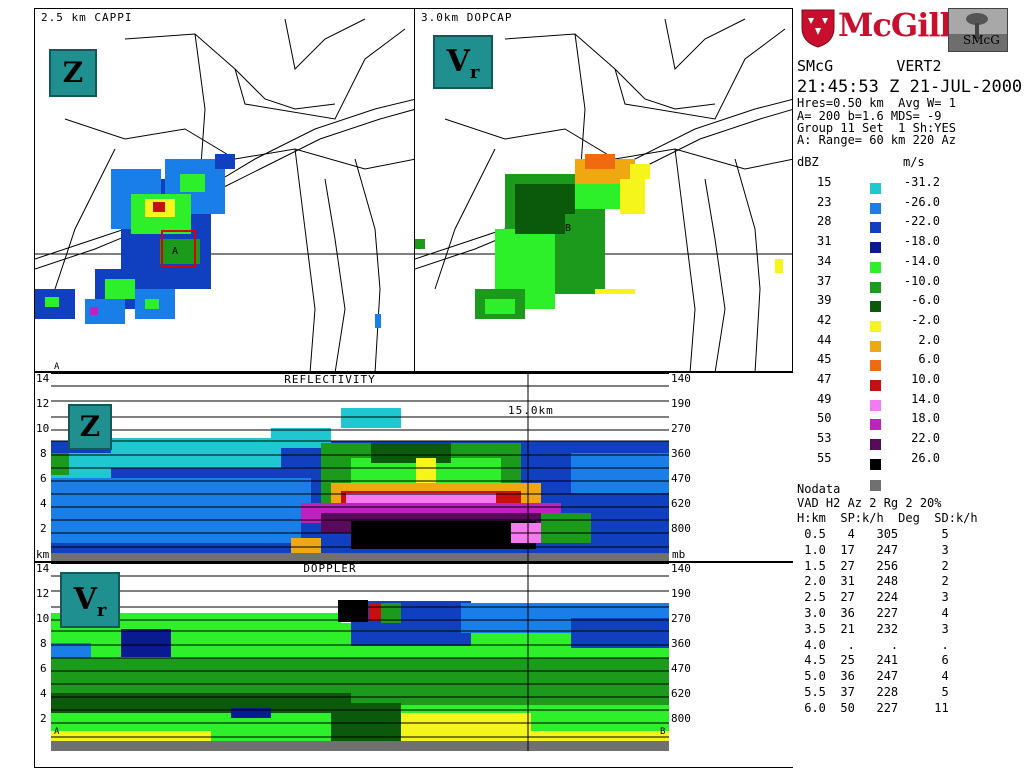 The width and height of the screenshot is (1024, 768). What do you see at coordinates (873, 676) in the screenshot?
I see `vad-row: 5.0 36 247 4` at bounding box center [873, 676].